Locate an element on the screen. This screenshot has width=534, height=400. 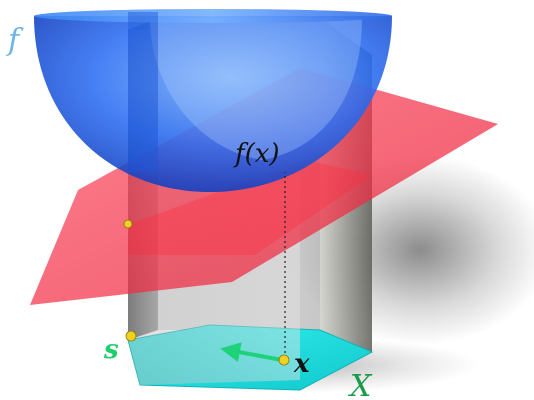
prism-top-band is located at coordinates (143, 92).